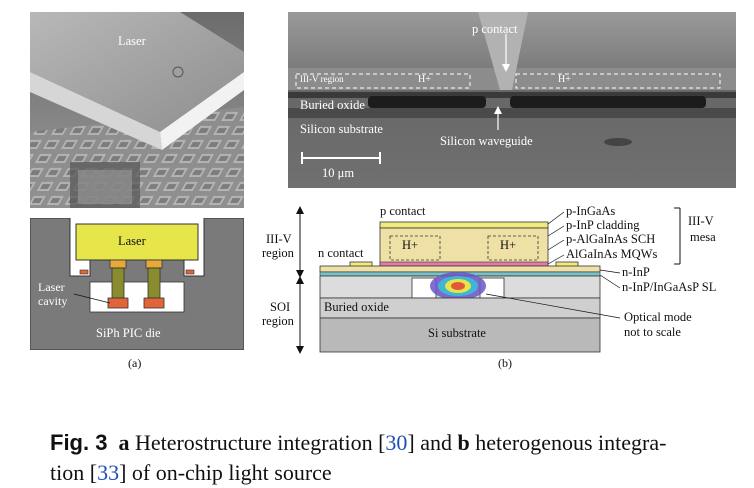 This screenshot has height=488, width=754. I want to click on optical-mode-label-1: Optical mode, so click(658, 317).